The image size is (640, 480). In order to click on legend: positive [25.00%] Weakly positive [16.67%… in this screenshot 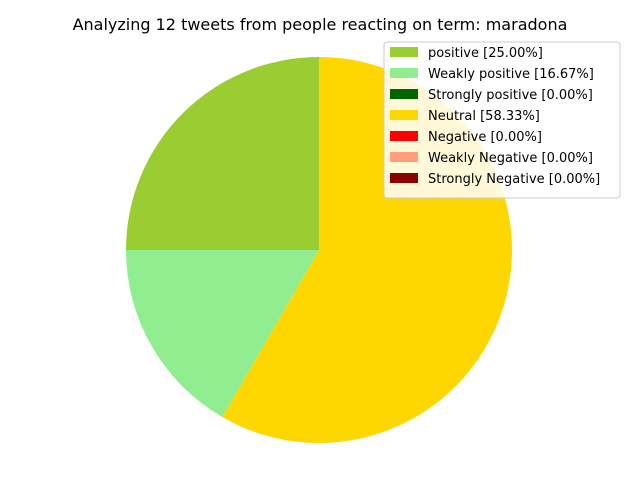, I will do `click(502, 120)`.